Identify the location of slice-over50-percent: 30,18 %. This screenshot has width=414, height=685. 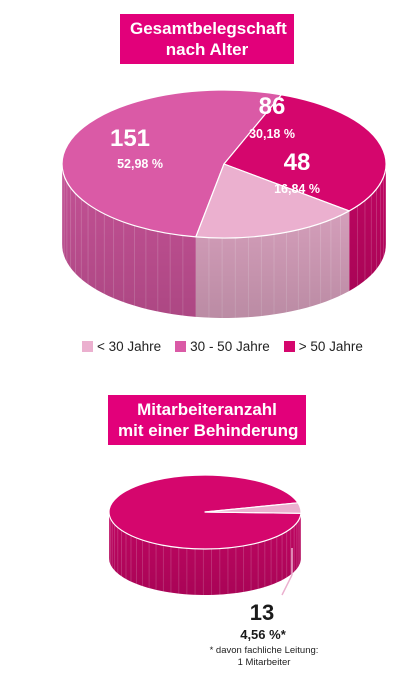
(272, 134).